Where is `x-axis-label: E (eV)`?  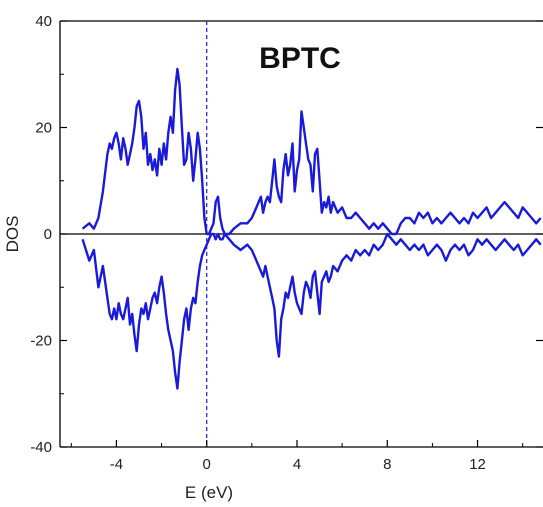 x-axis-label: E (eV) is located at coordinates (209, 492).